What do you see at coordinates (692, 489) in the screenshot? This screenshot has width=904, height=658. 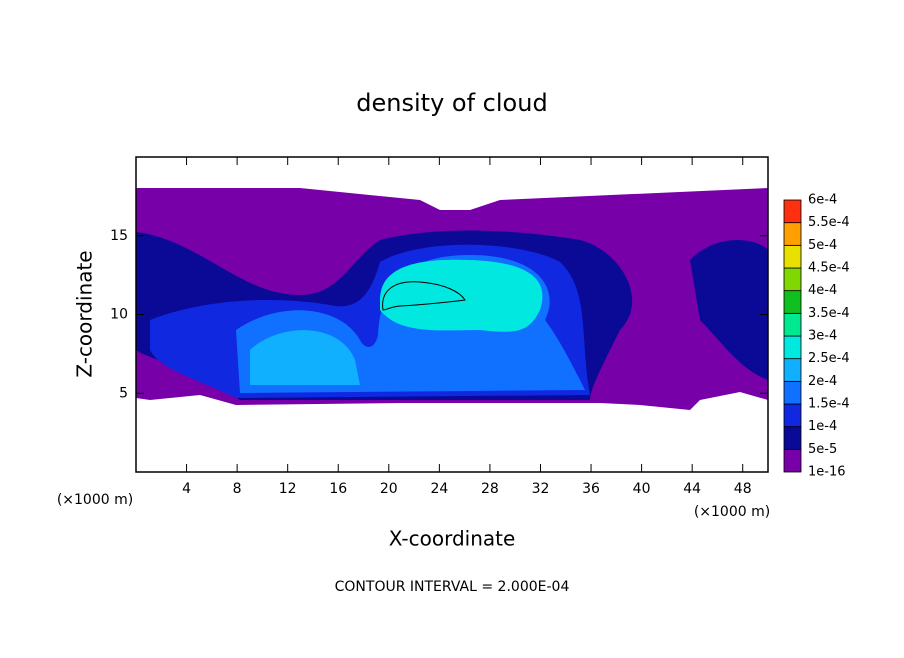 I see `x-tick-label: 44` at bounding box center [692, 489].